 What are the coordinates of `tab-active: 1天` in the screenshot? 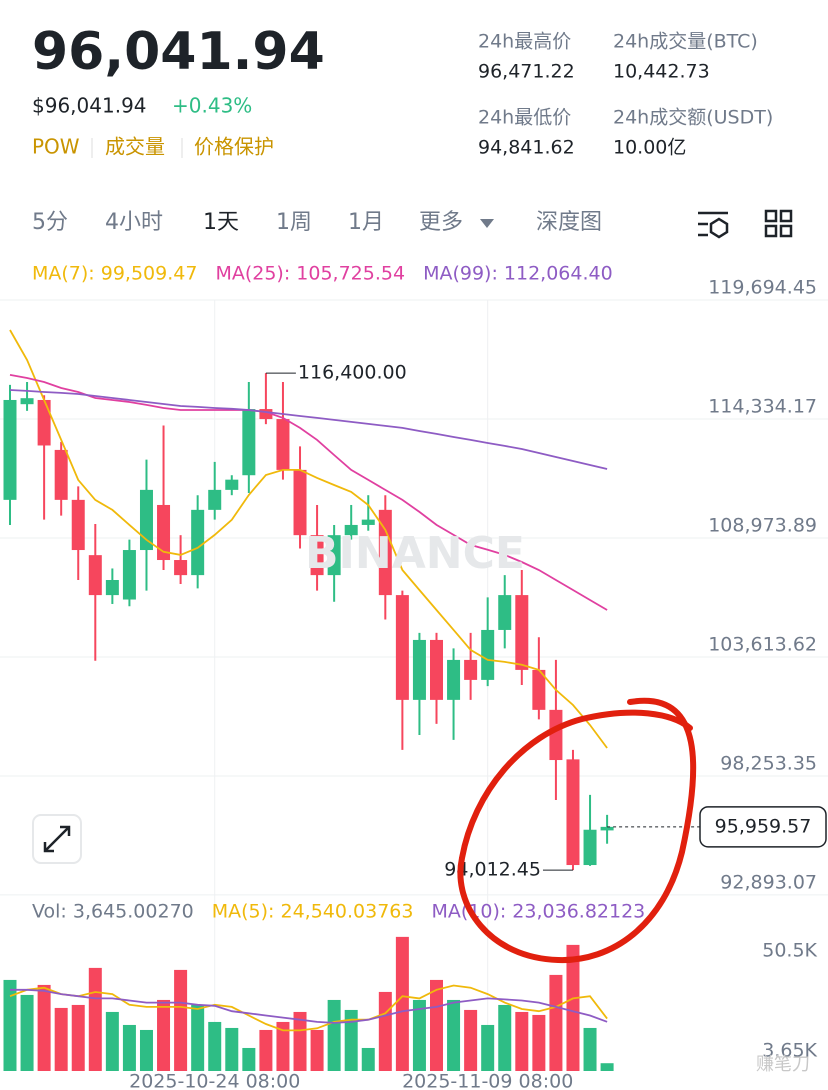 It's located at (221, 222).